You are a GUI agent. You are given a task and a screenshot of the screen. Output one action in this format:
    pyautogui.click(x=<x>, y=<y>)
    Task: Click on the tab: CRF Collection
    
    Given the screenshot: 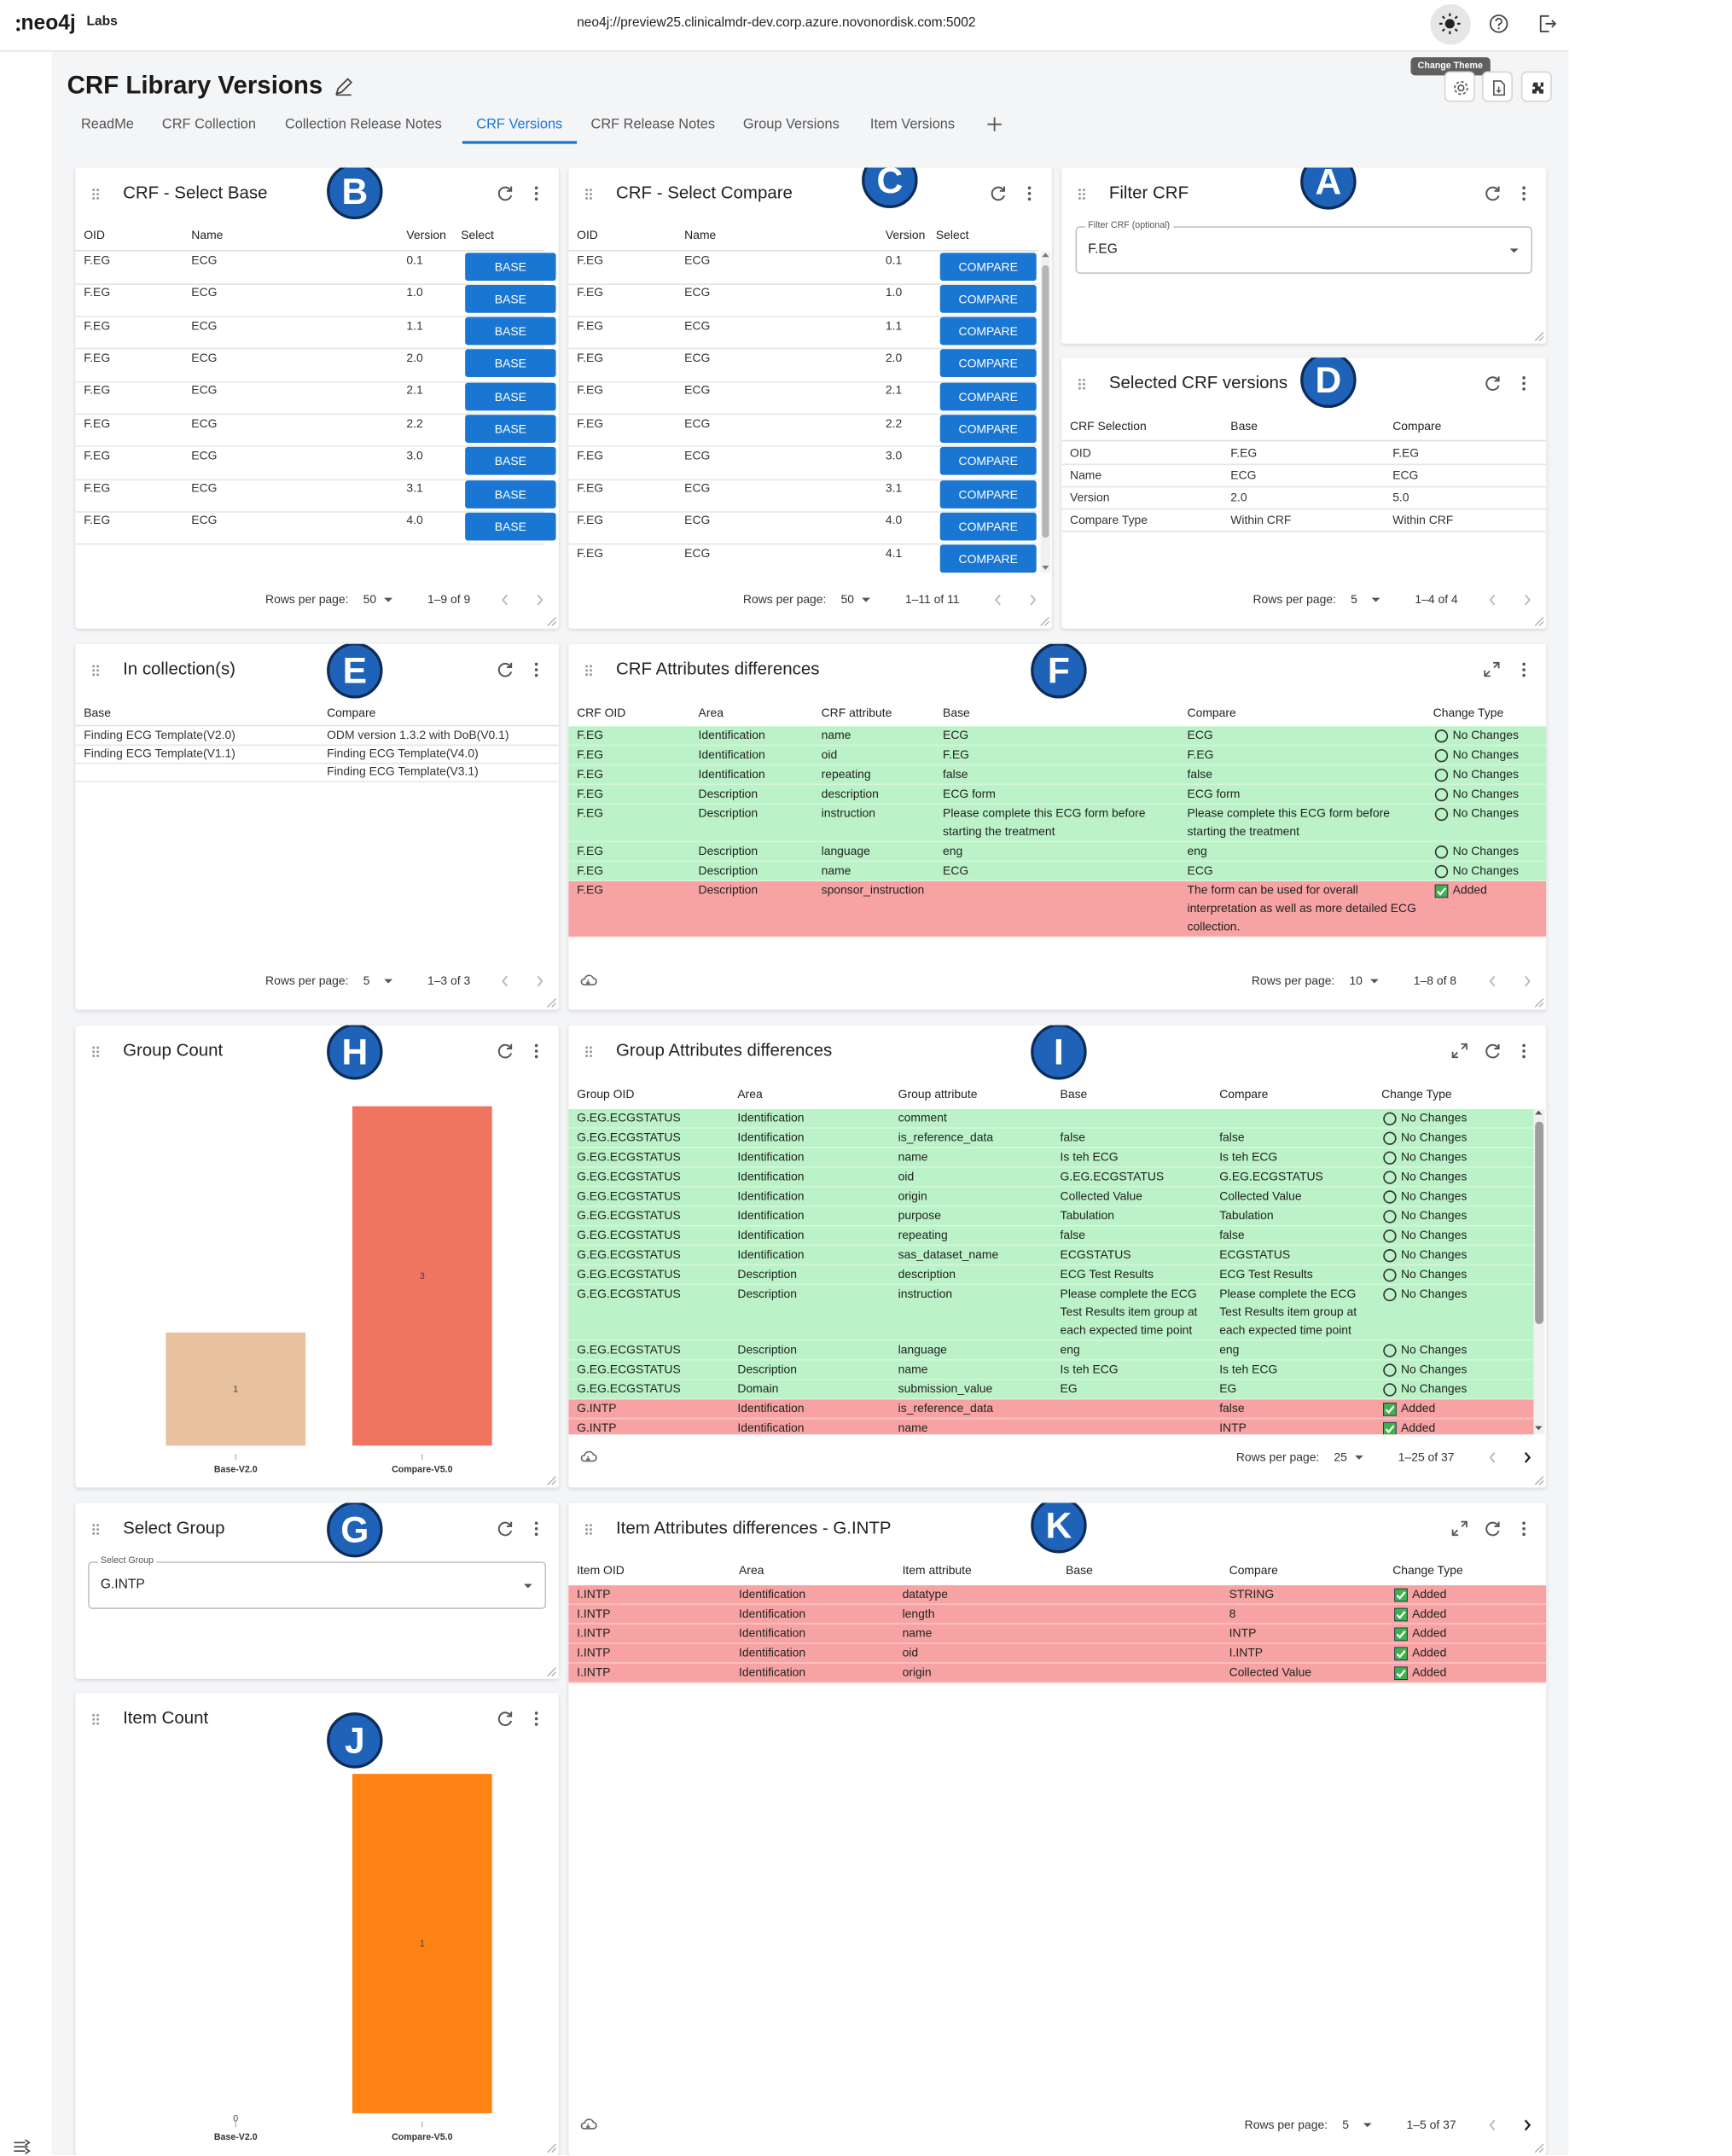 What is the action you would take?
    pyautogui.click(x=208, y=125)
    